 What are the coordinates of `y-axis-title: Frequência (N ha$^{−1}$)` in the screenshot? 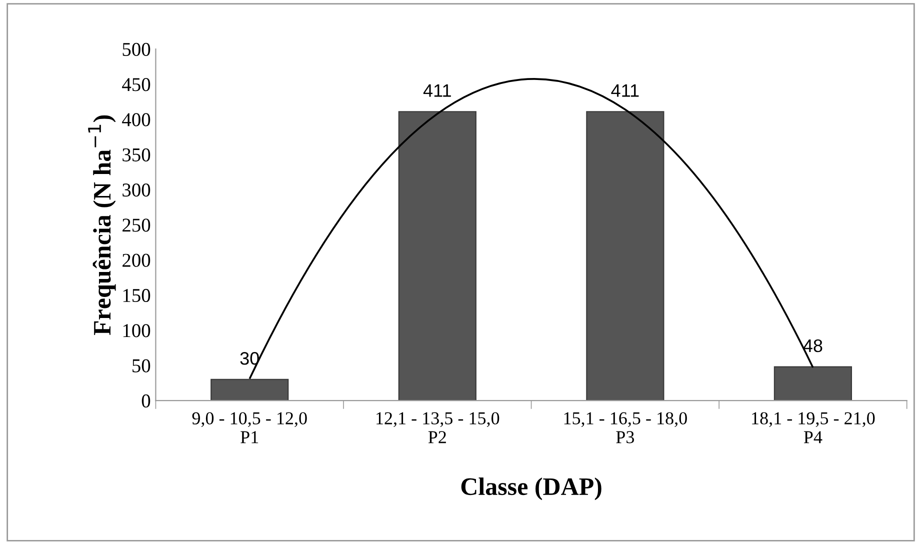 It's located at (102, 225).